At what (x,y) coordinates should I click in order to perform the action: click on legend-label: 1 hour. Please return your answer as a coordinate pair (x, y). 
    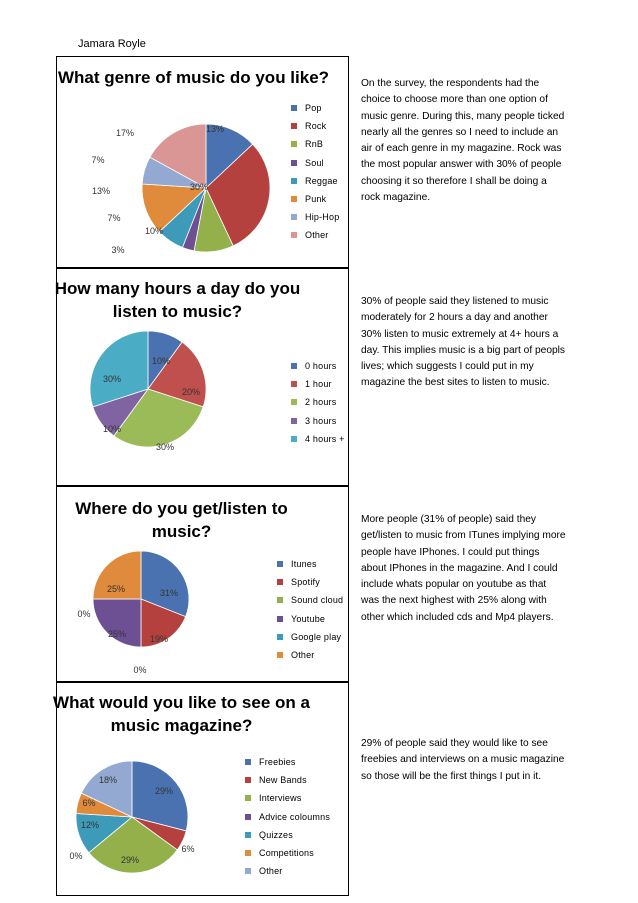
    Looking at the image, I should click on (318, 384).